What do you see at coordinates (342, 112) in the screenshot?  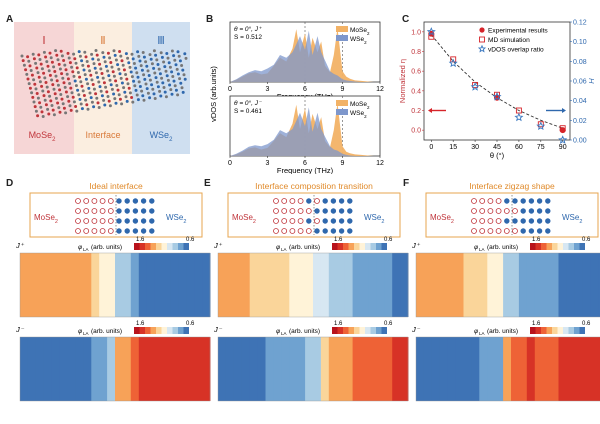 I see `vdos-legend-swatch` at bounding box center [342, 112].